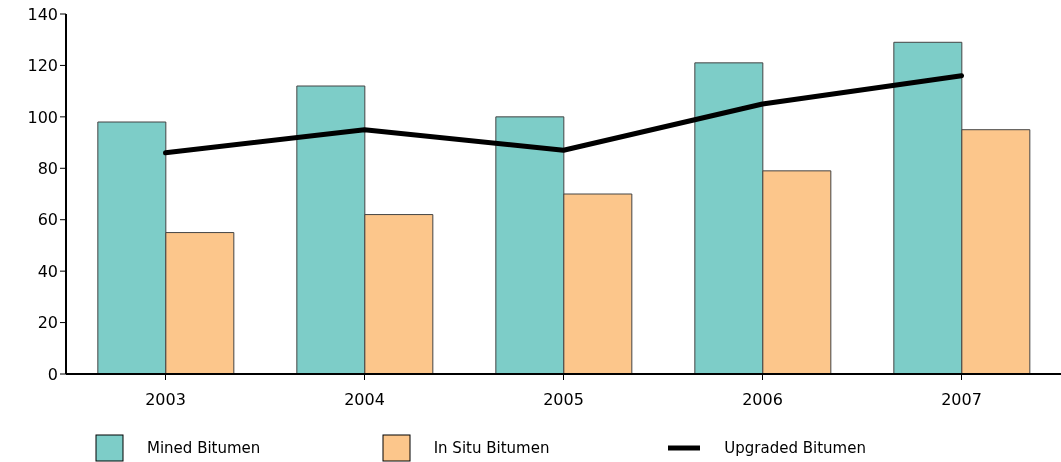  What do you see at coordinates (491, 448) in the screenshot?
I see `legend-label: In Situ Bitumen` at bounding box center [491, 448].